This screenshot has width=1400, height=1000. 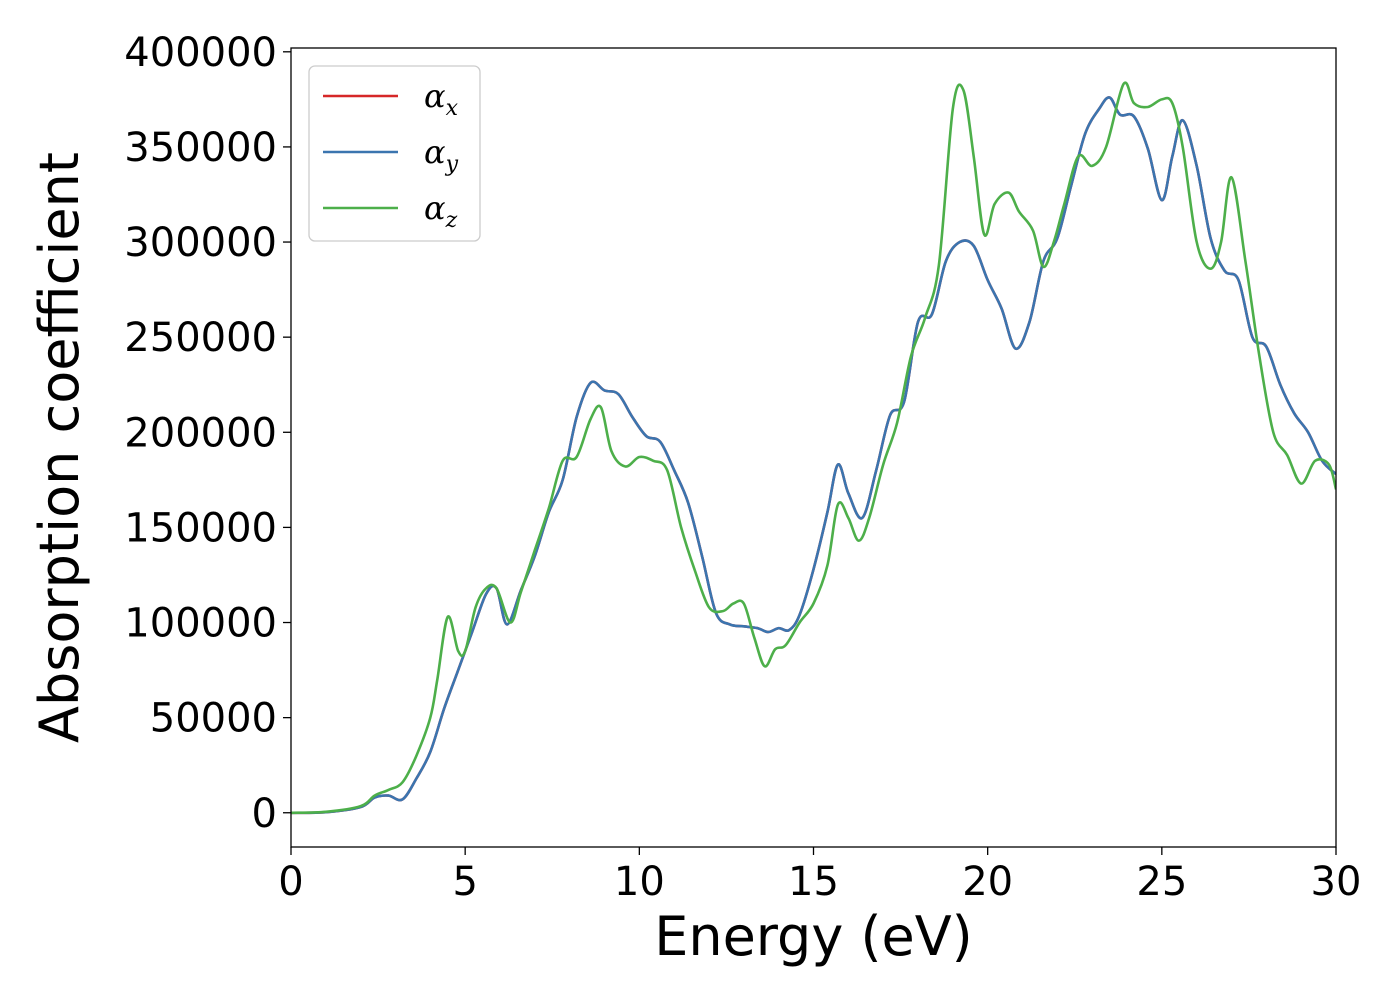 I want to click on y-tick-label: 150000, so click(x=200, y=528).